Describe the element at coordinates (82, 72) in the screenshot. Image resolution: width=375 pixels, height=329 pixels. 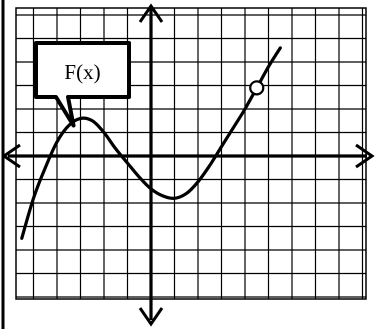
I see `callout-label: F(x)` at that location.